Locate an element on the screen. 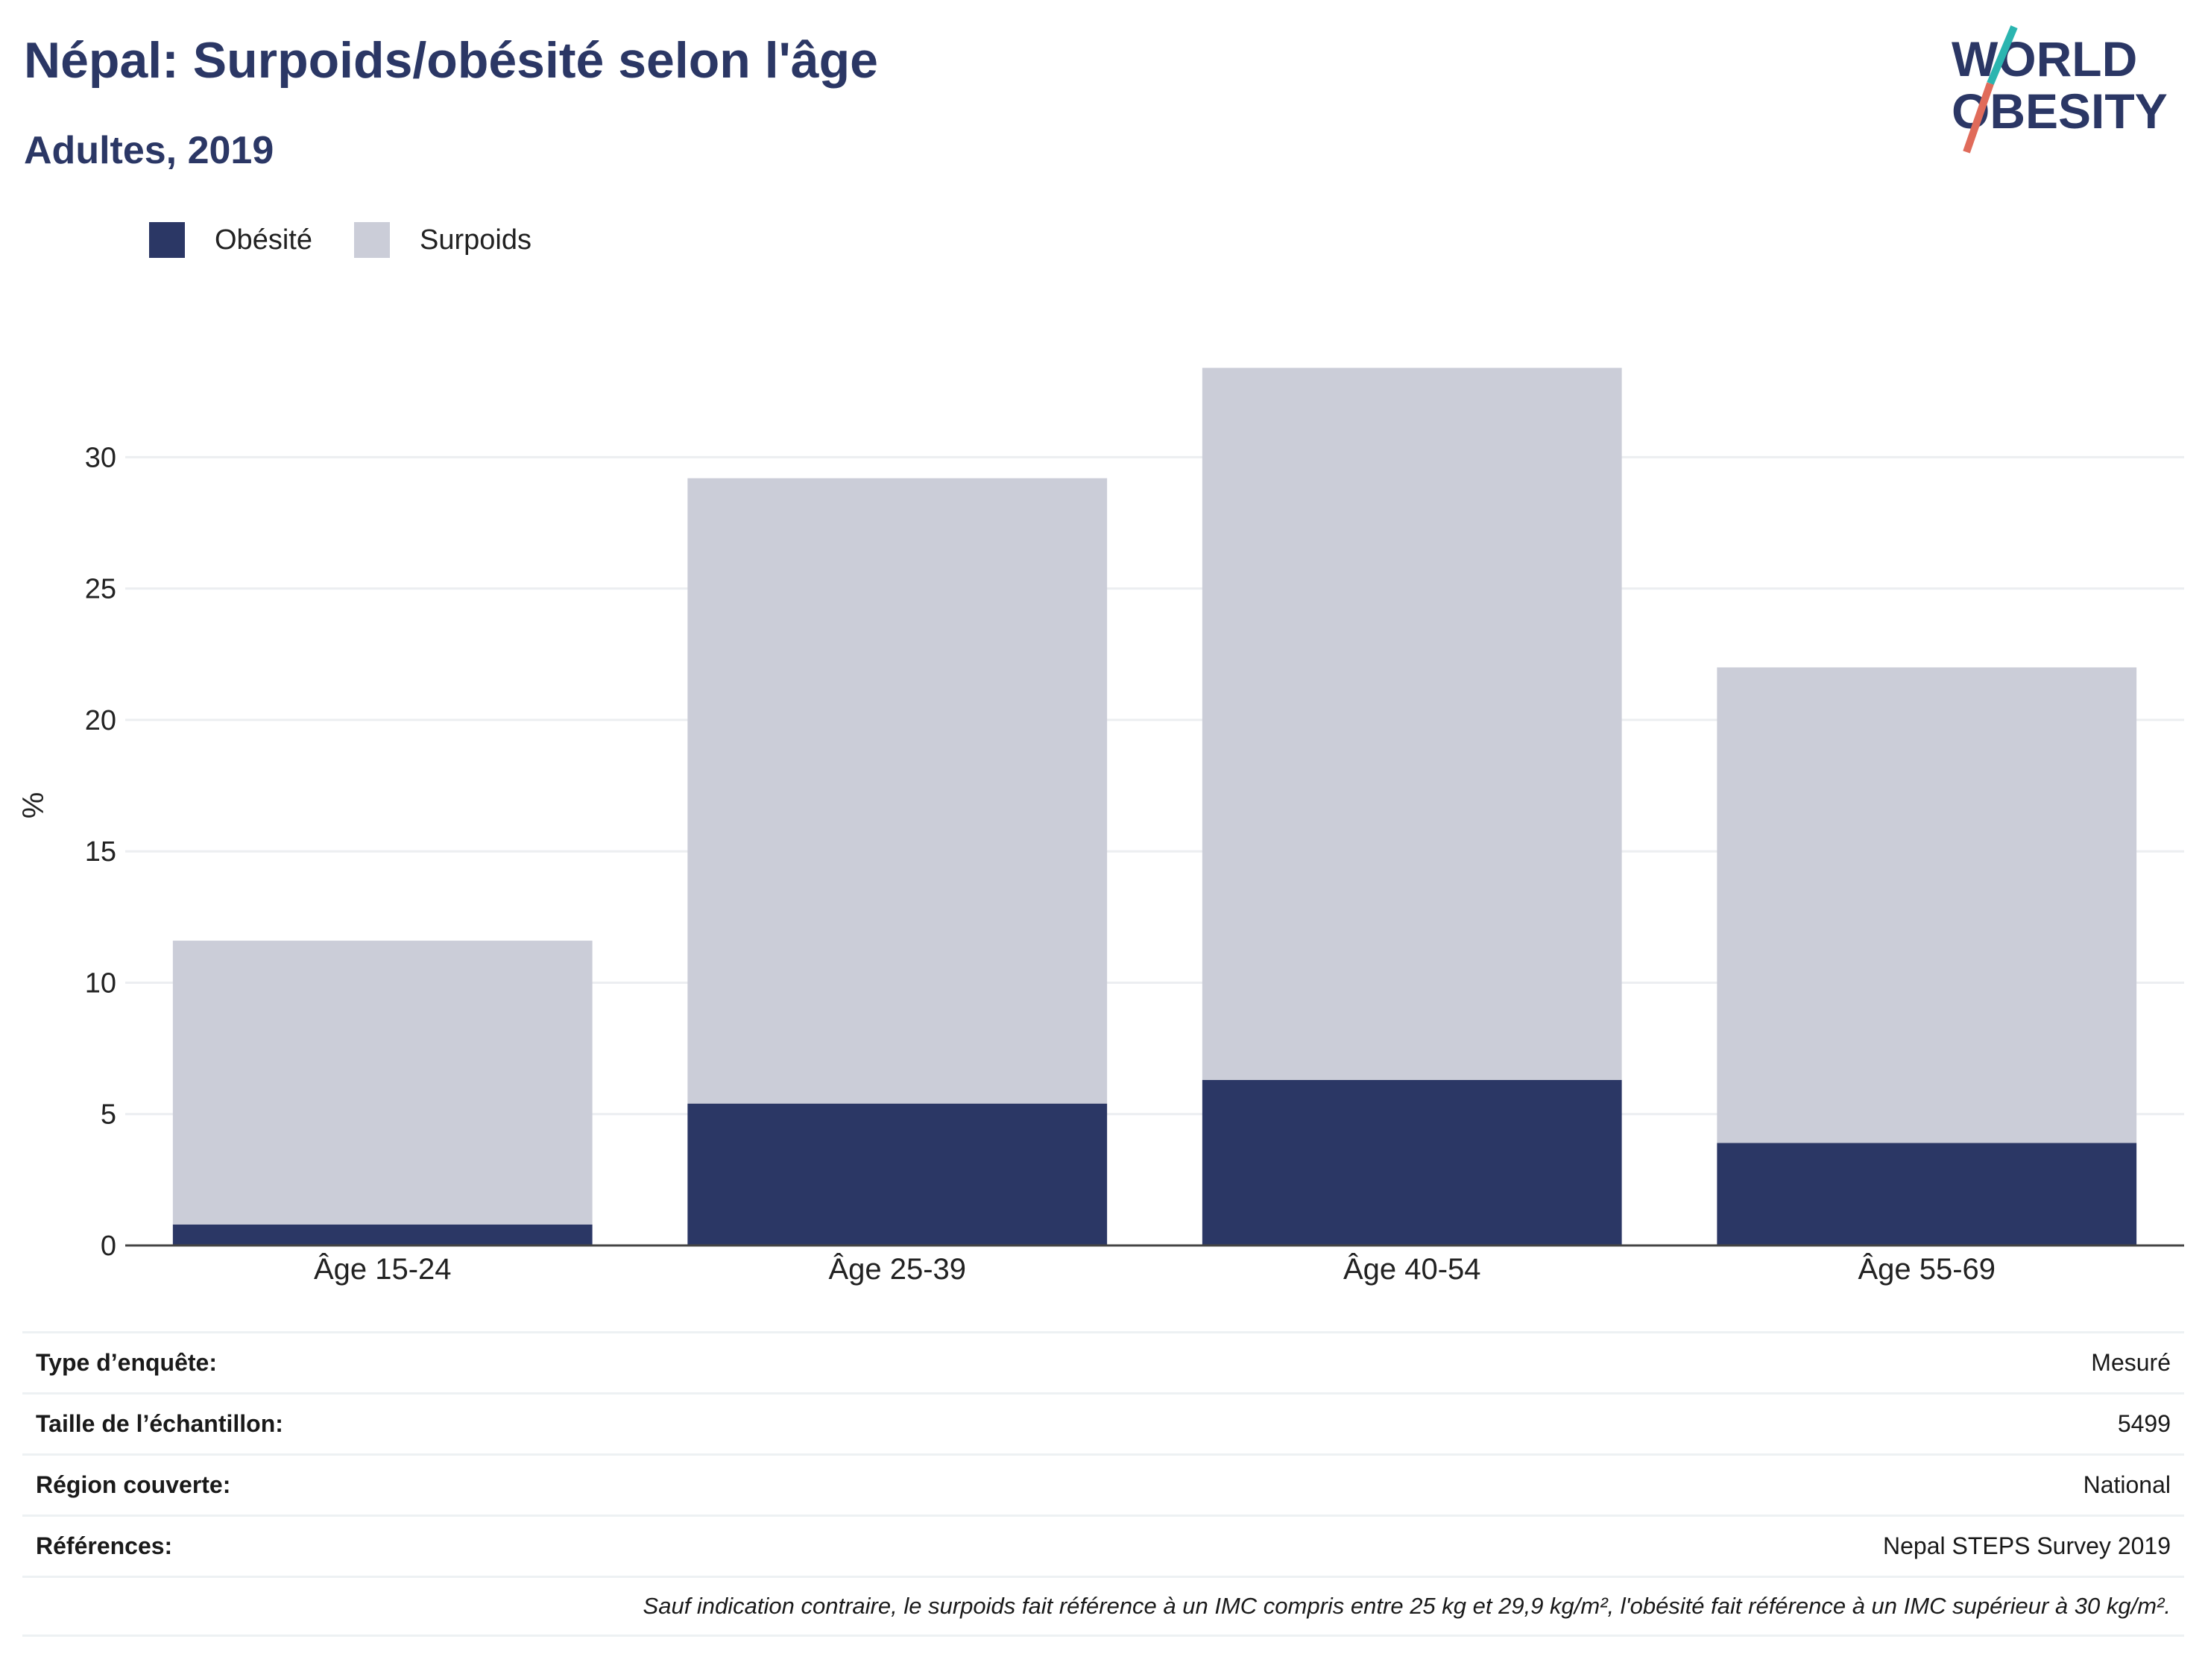 The image size is (2205, 1680). info-row-references: Références: Nepal STEPS Survey 2019 is located at coordinates (1103, 1545).